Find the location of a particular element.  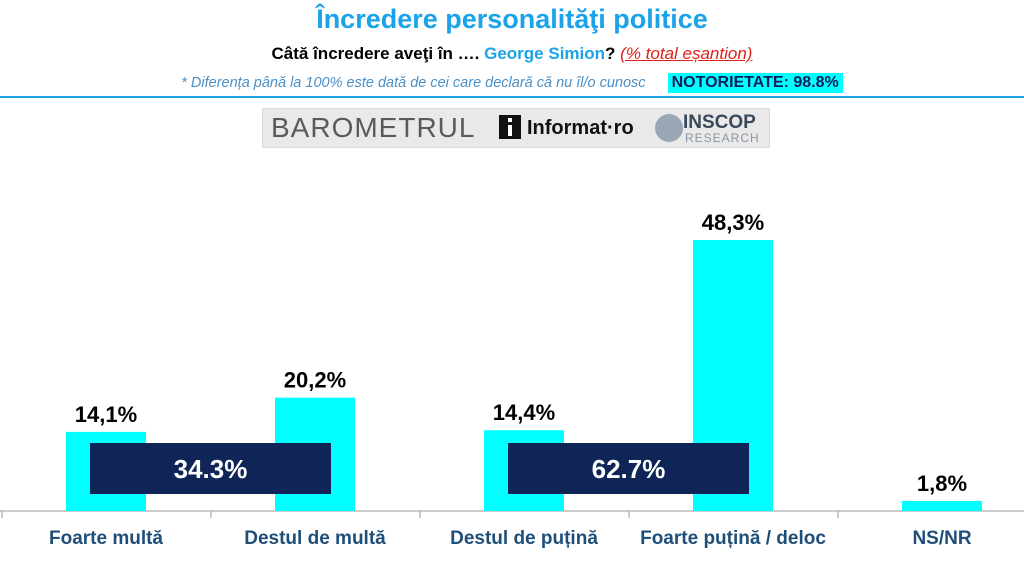

category-label: Destul de multă is located at coordinates (315, 538).